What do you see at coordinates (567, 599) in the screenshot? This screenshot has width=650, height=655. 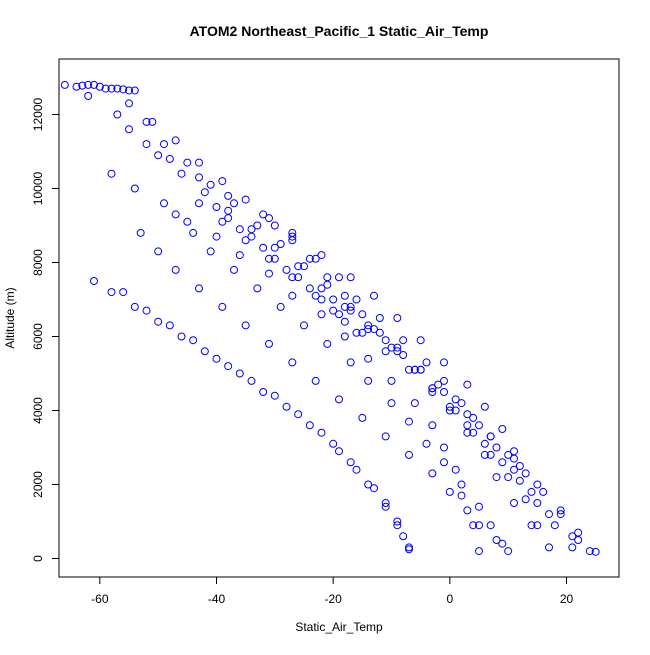 I see `x-tick-label: 20` at bounding box center [567, 599].